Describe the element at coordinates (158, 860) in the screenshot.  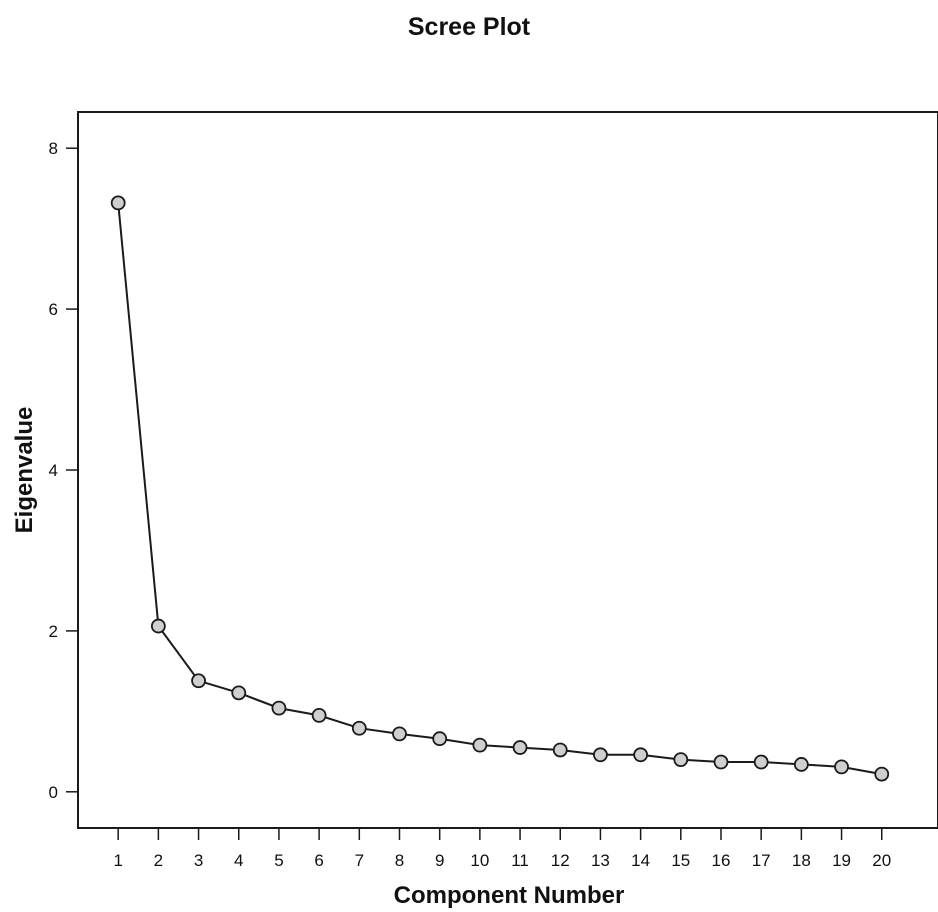
I see `x-tick-label: 2` at that location.